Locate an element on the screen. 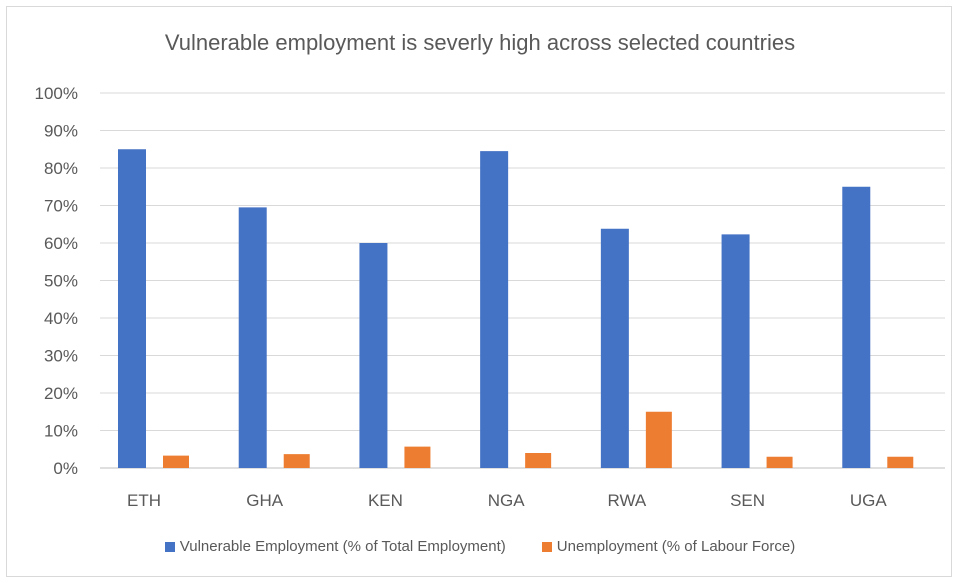 The width and height of the screenshot is (960, 583). y-tick-label: 40% is located at coordinates (61, 318).